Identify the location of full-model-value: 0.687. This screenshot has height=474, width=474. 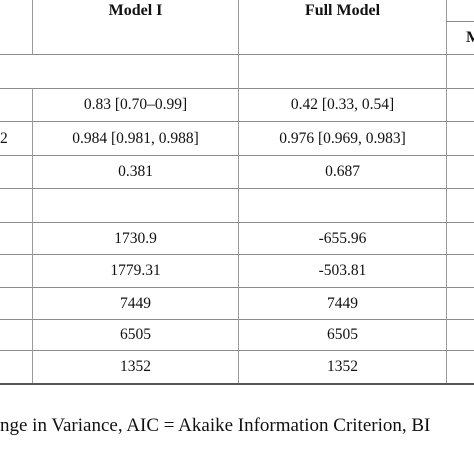
(342, 171).